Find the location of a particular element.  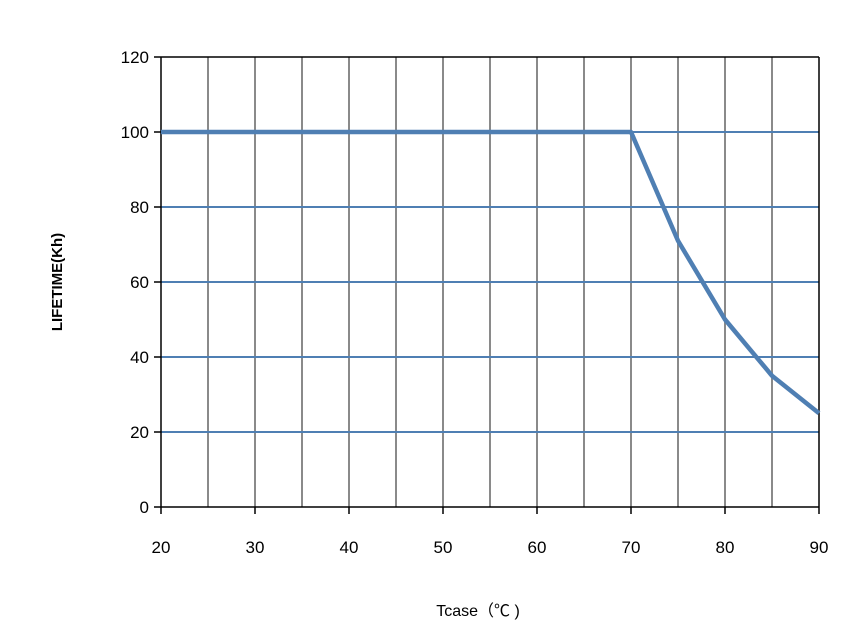

x-tick-labels: 20 30 40 50 60 70 80 90 is located at coordinates (490, 547).